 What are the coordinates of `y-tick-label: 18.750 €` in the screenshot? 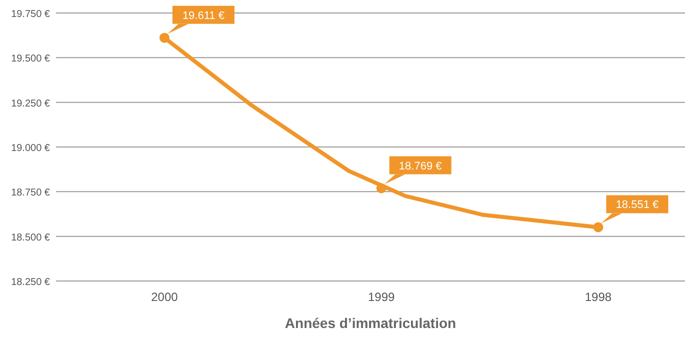 It's located at (30, 193).